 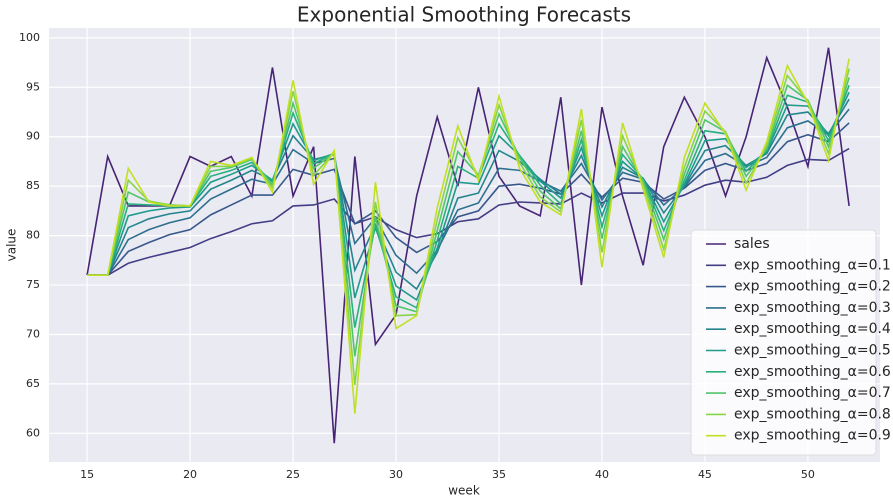 I want to click on legend-label: exp_smoothing_α=0.1, so click(x=812, y=265).